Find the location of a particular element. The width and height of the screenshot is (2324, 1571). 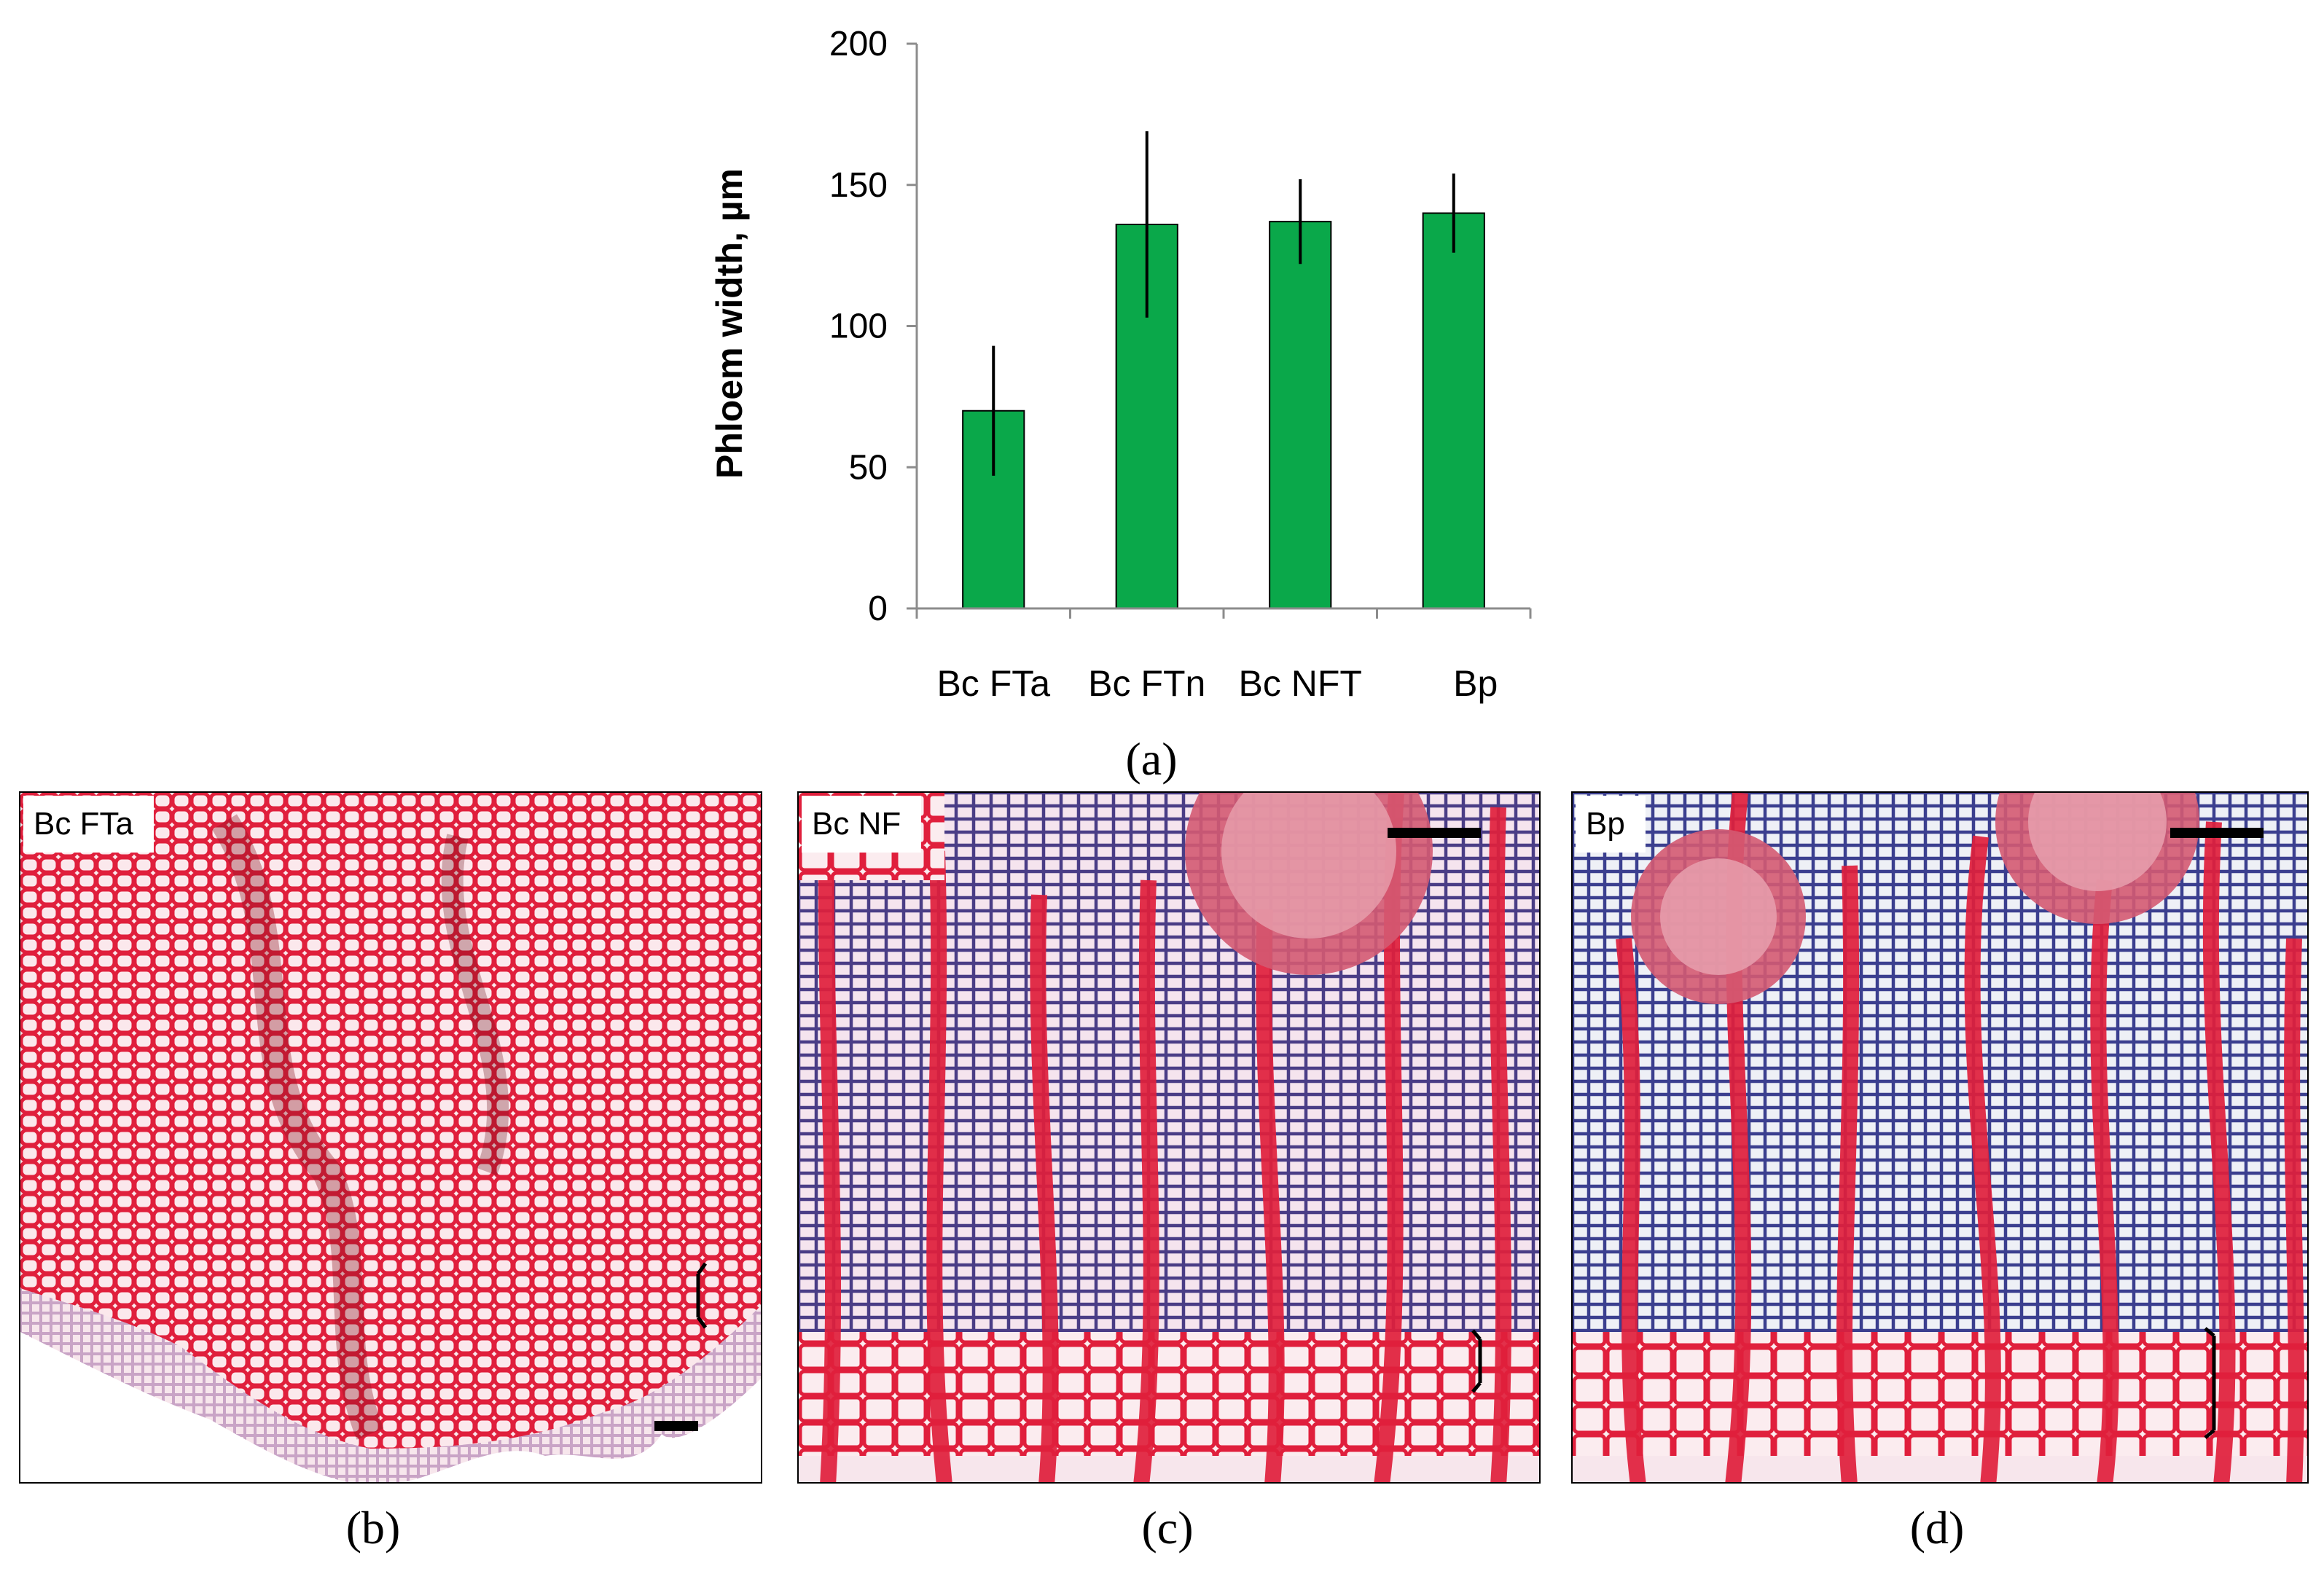

panel-label-c: Bc NF is located at coordinates (862, 824).